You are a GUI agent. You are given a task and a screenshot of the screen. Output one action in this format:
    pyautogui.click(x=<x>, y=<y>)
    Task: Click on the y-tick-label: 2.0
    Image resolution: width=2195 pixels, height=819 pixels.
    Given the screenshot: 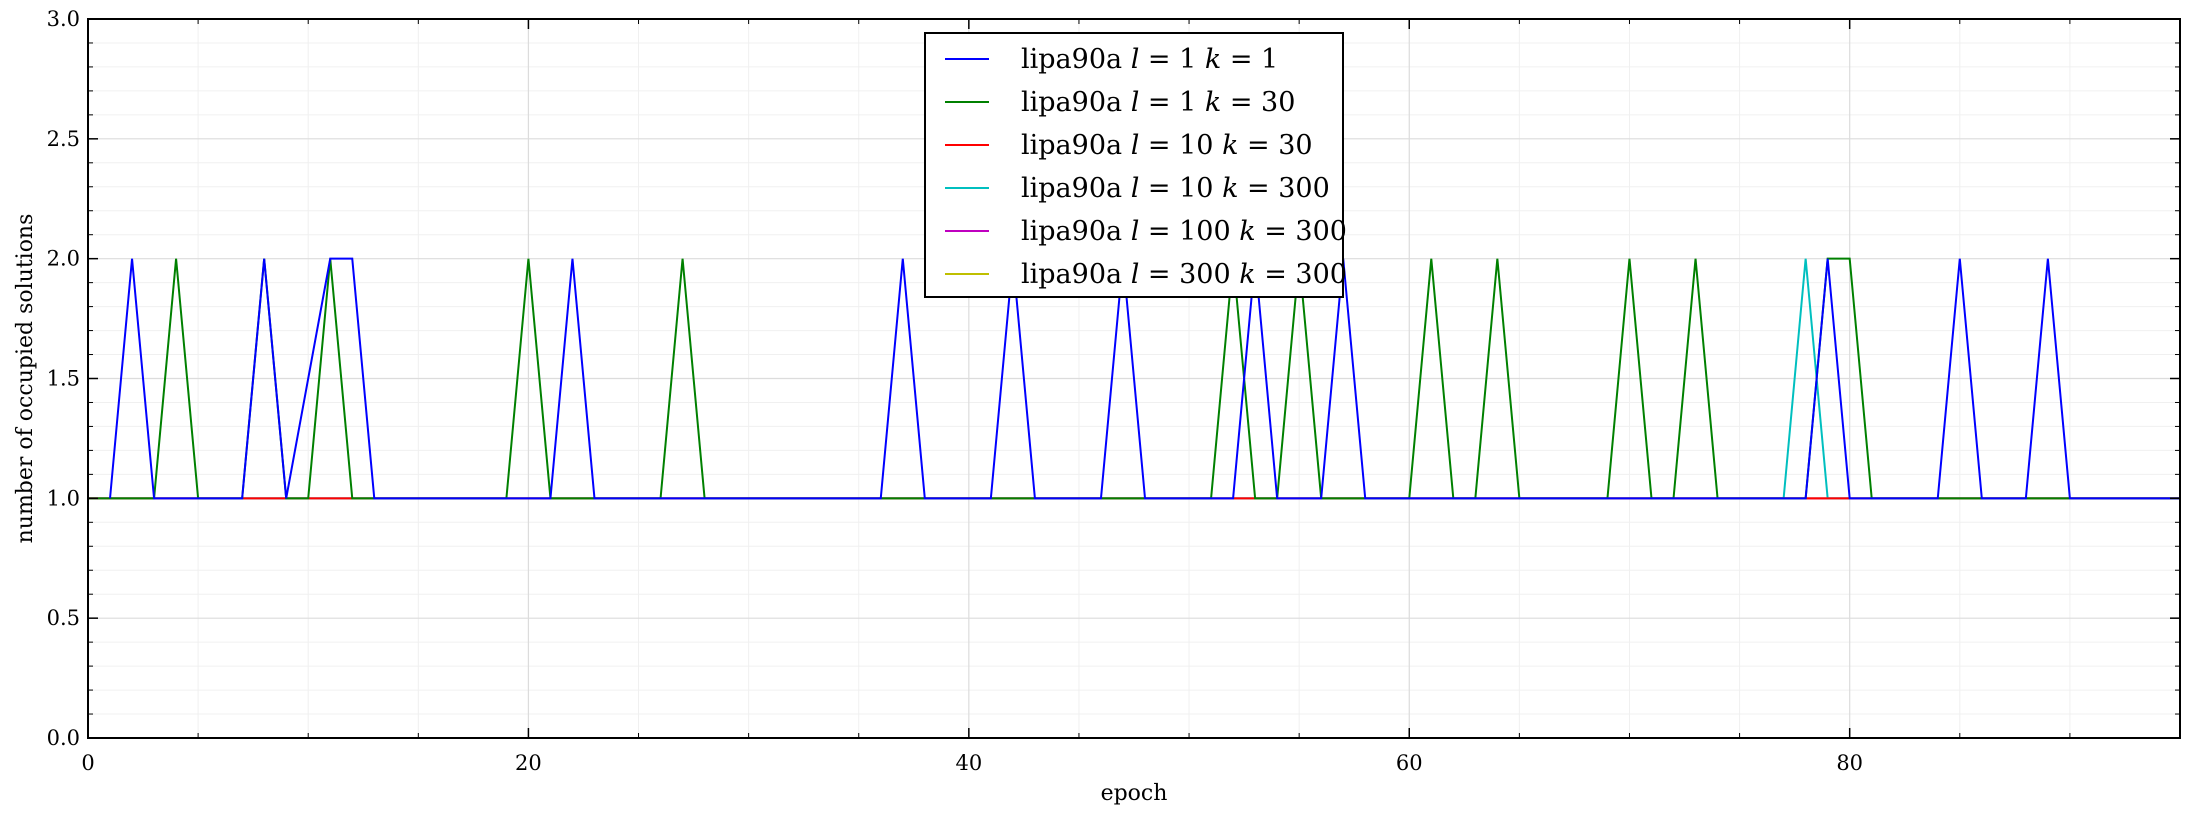 What is the action you would take?
    pyautogui.click(x=63, y=259)
    